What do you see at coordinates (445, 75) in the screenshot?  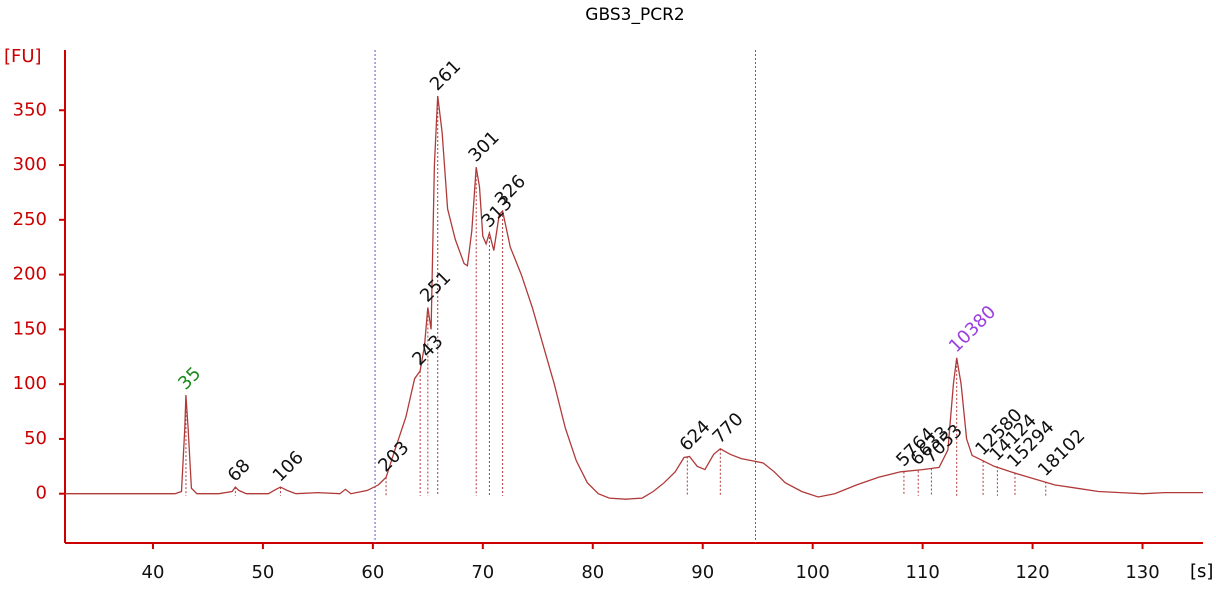 I see `peak-label: 261` at bounding box center [445, 75].